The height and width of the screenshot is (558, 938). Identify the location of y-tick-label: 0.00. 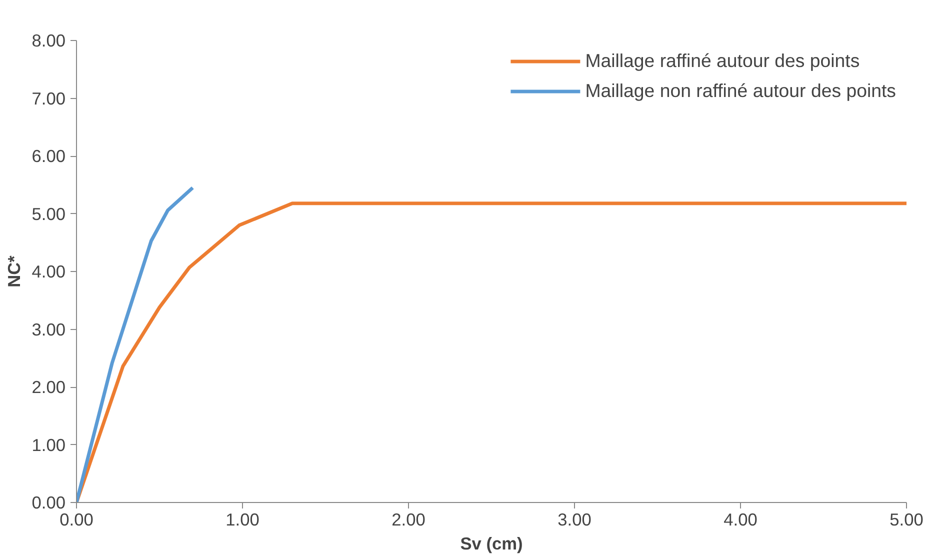
(49, 502).